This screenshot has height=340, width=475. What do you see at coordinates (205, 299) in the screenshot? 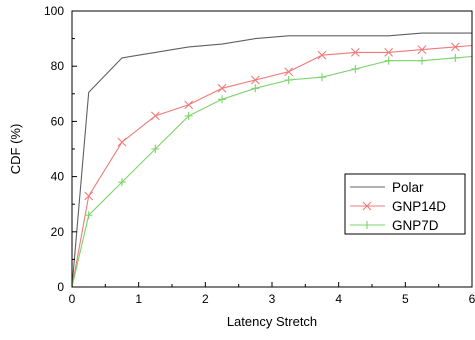
I see `x-tick-label: 2` at bounding box center [205, 299].